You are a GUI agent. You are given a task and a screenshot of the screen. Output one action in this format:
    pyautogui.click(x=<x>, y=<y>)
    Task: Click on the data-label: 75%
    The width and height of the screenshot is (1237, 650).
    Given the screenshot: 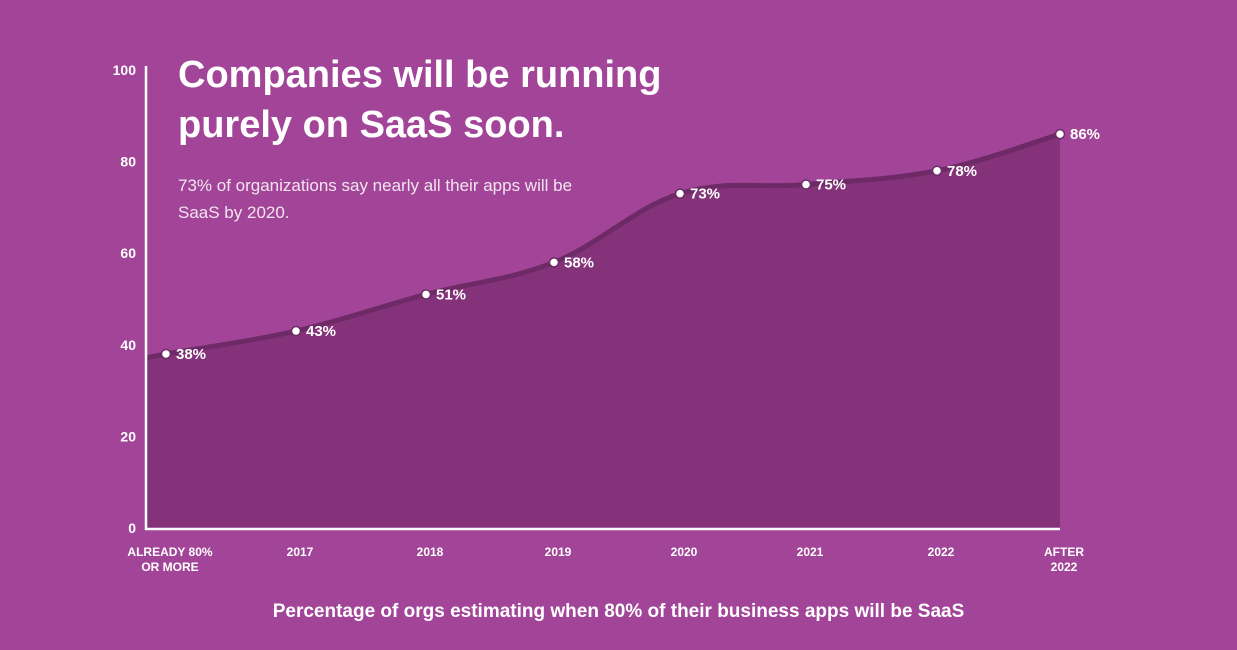 What is the action you would take?
    pyautogui.click(x=831, y=185)
    